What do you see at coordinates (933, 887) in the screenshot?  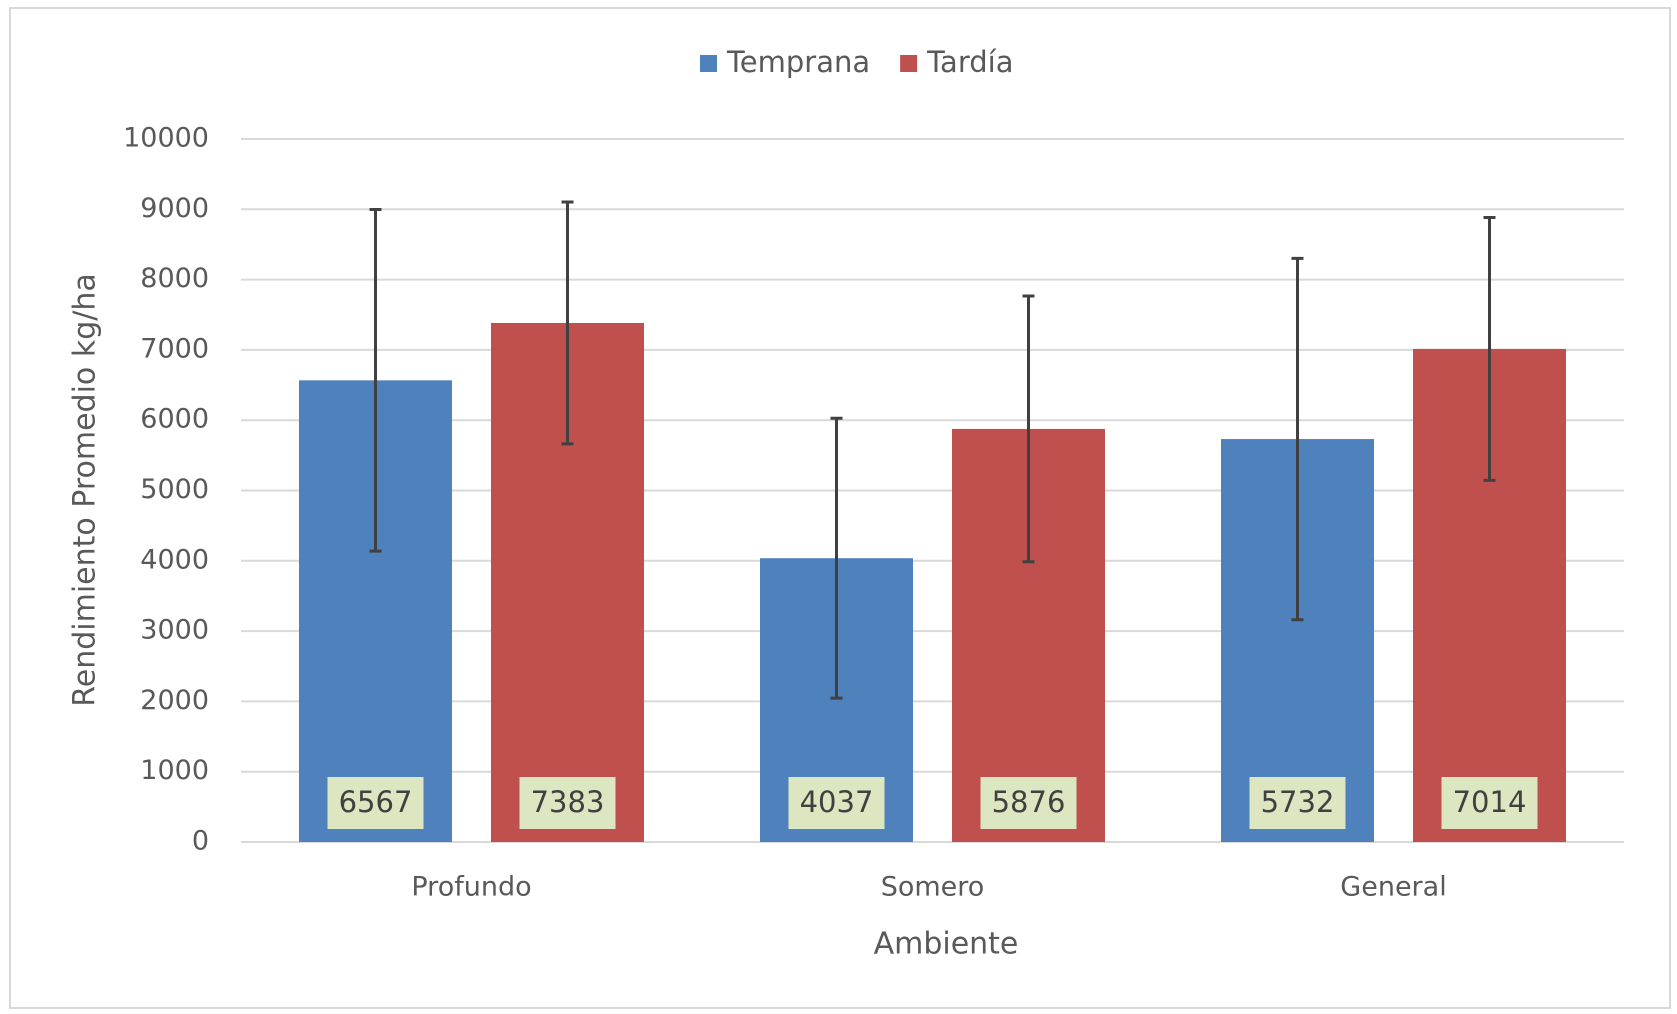 I see `x-tick-label: Somero` at bounding box center [933, 887].